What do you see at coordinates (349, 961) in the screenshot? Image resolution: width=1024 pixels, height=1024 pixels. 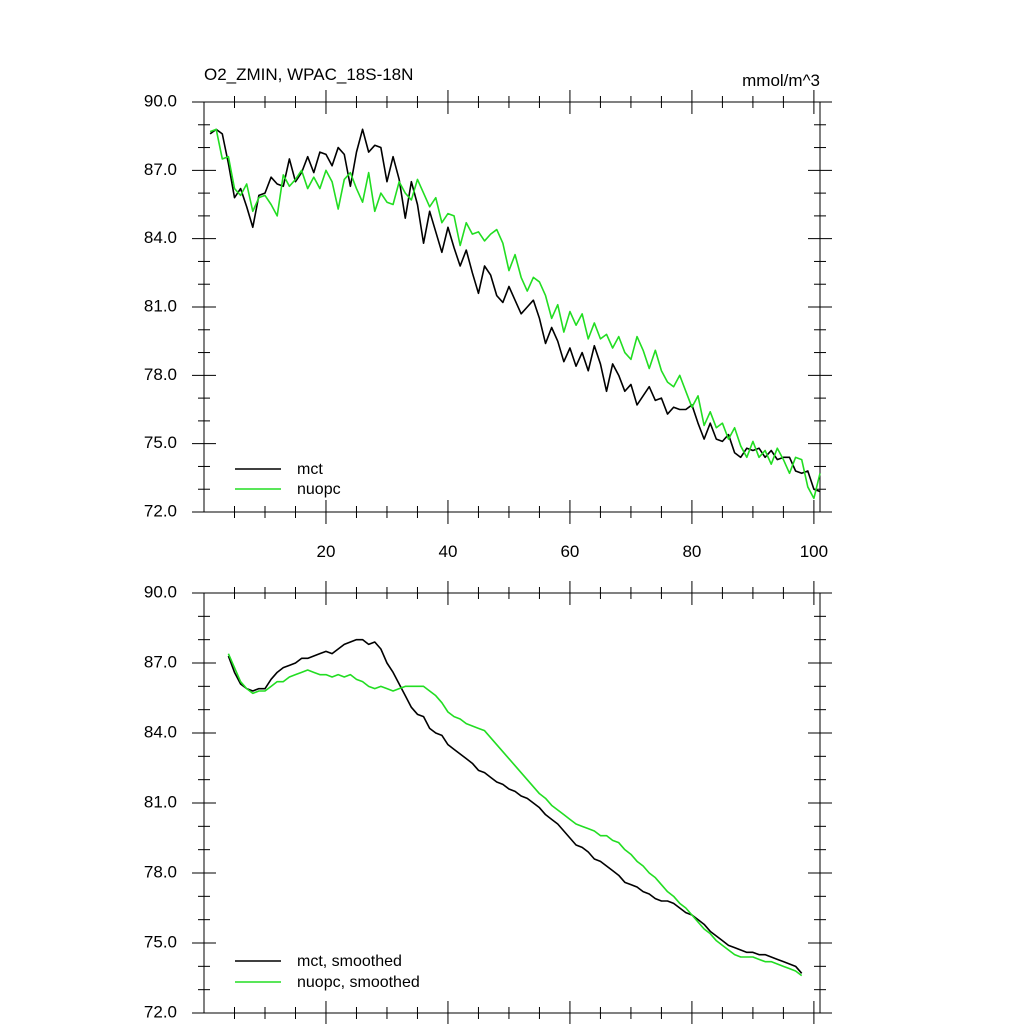 I see `legend-mct-smoothed-label: mct, smoothed` at bounding box center [349, 961].